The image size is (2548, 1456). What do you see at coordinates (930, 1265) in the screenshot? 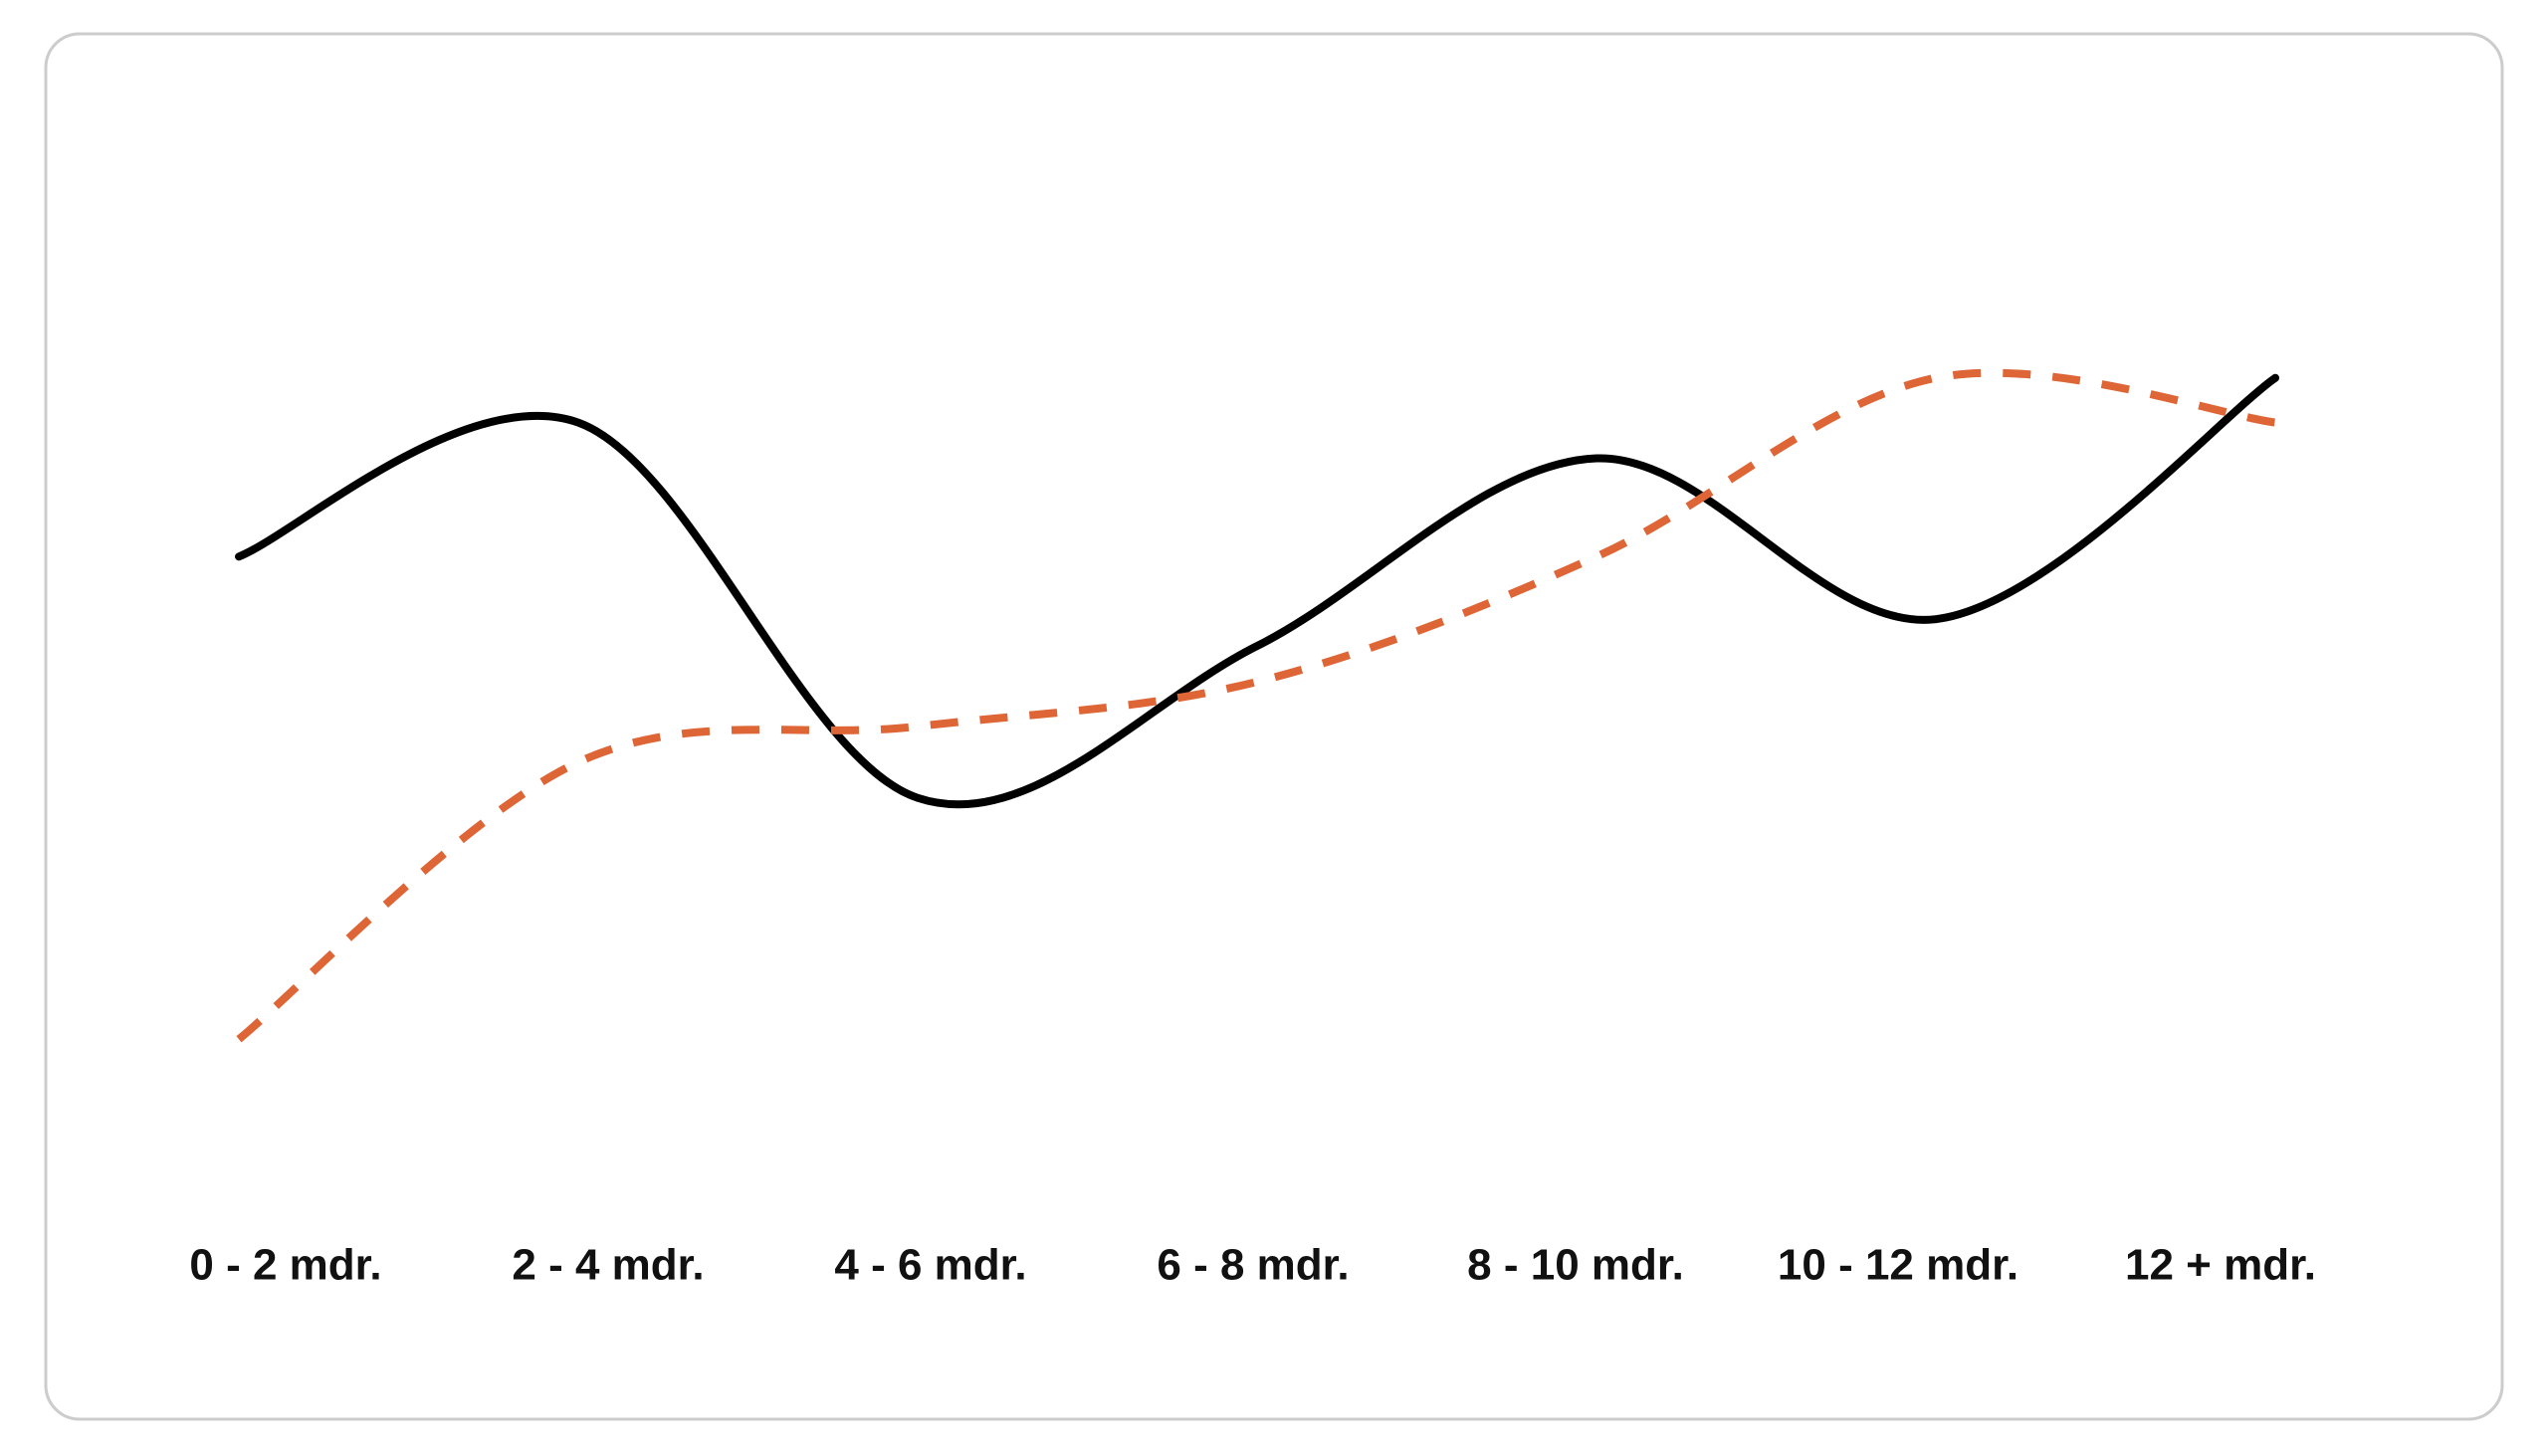
I see `x-tick-label: 4 - 6 mdr.` at bounding box center [930, 1265].